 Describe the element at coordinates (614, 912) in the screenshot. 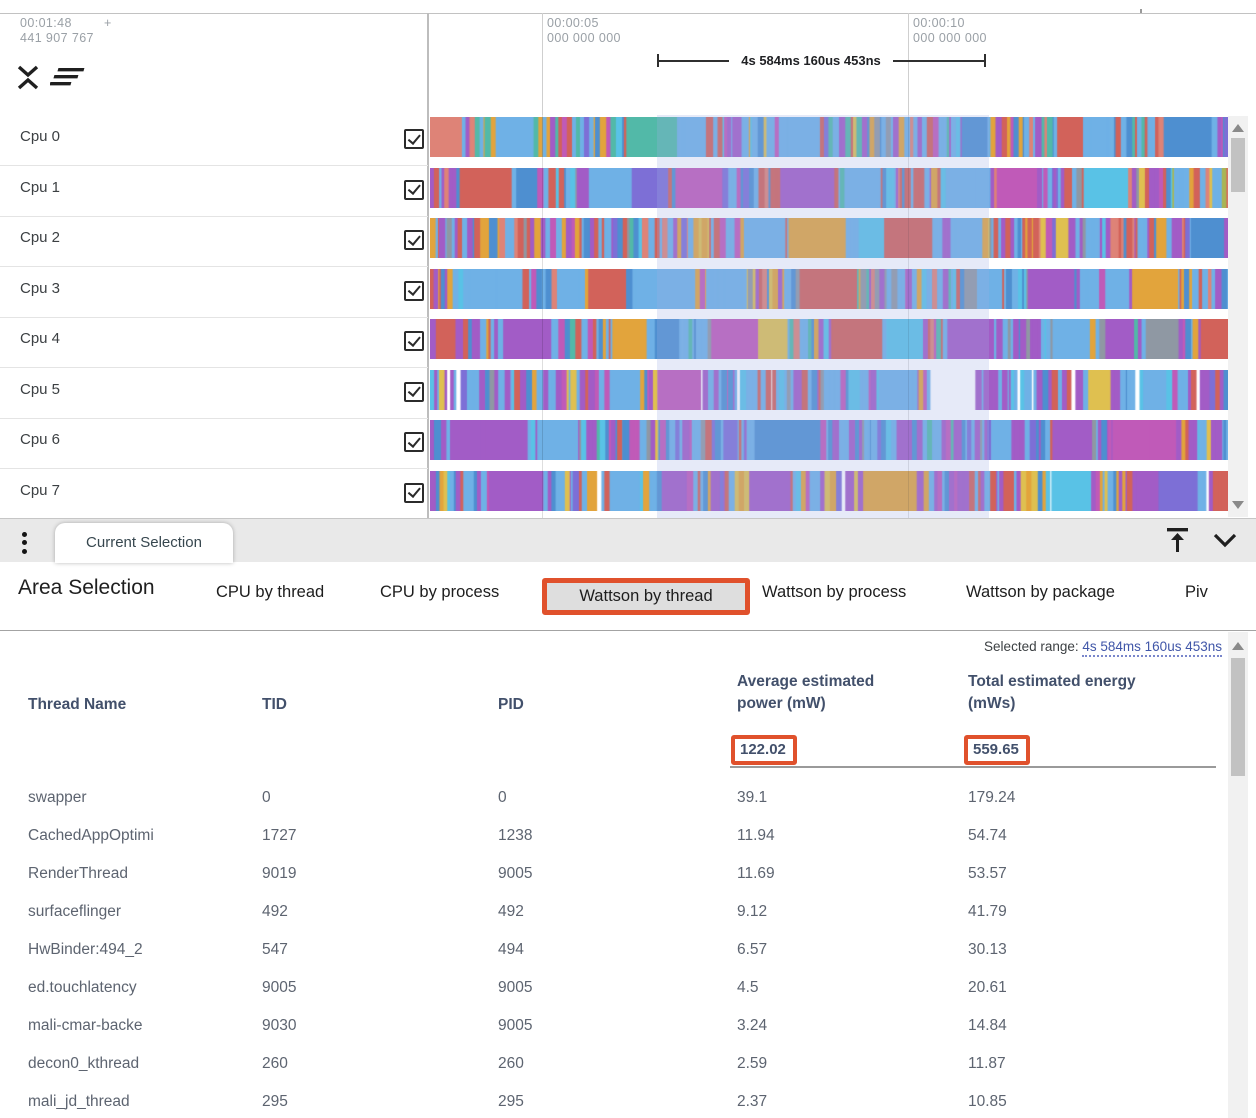

I see `table-row: surfaceflinger 492 492 9.12 41.79` at that location.